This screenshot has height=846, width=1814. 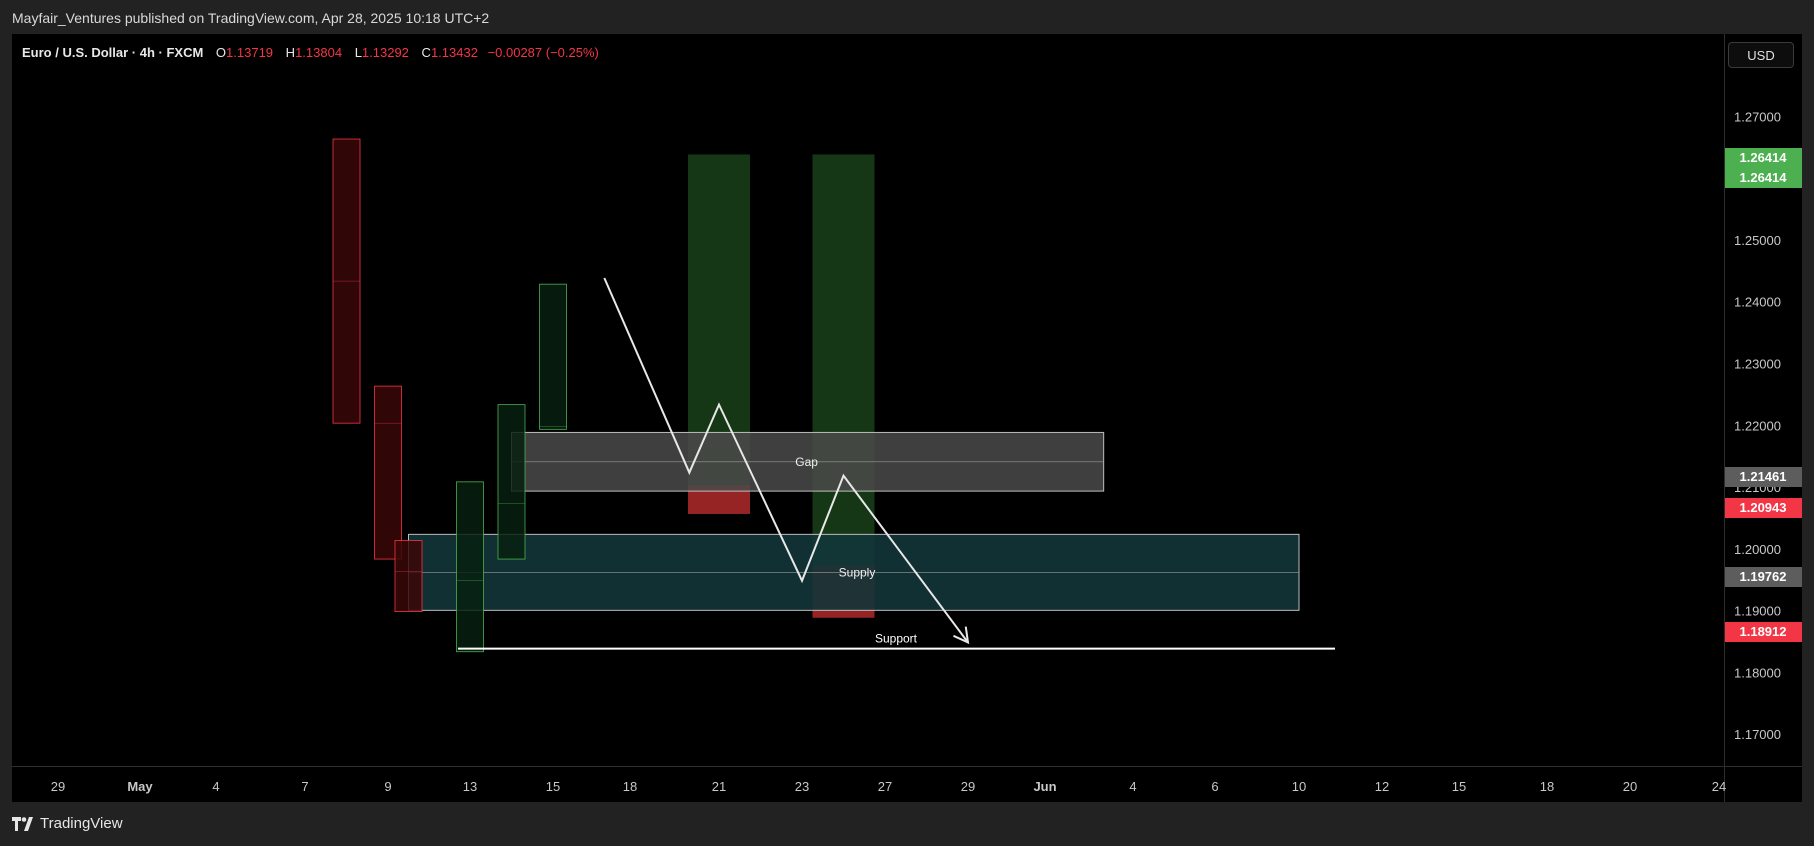 I want to click on price-tick-label: 1.25000, so click(x=1757, y=240).